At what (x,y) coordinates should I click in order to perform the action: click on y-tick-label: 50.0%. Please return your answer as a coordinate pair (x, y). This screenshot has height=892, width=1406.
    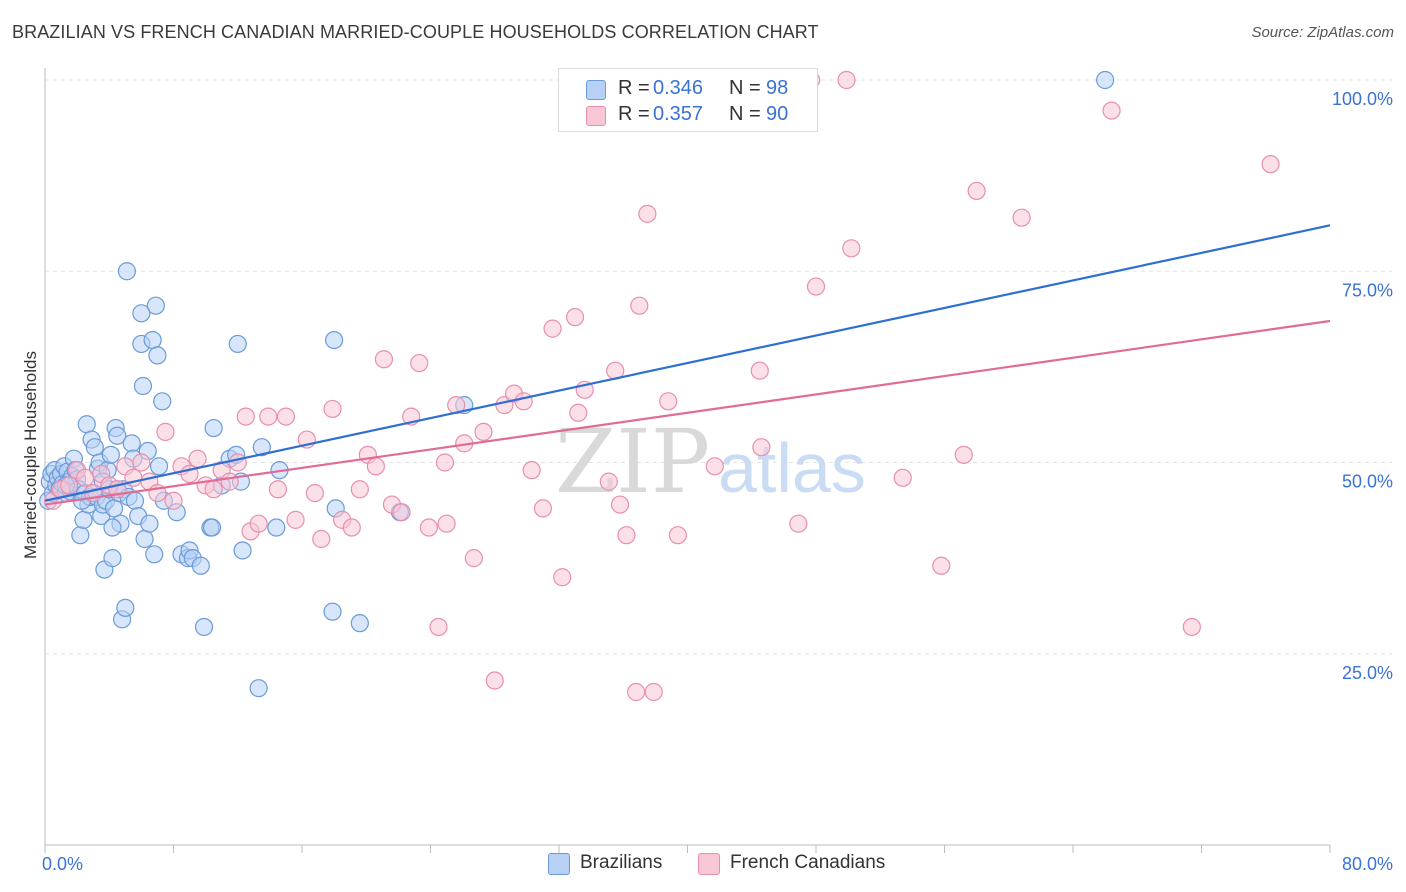
    Looking at the image, I should click on (1367, 482).